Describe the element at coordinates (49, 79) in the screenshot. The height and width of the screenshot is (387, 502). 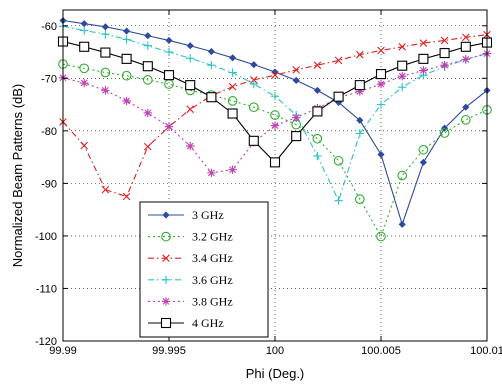
I see `y-tick-label: -70` at that location.